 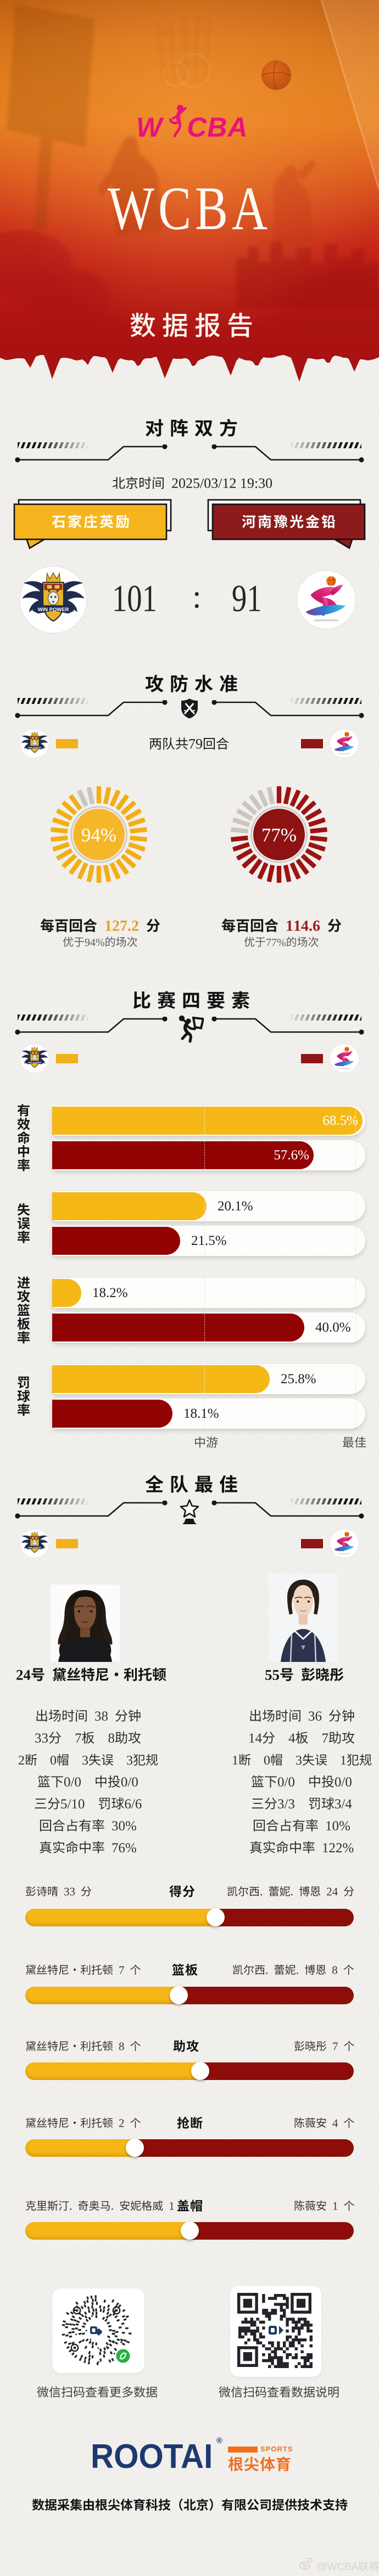 I want to click on svg-text: 94%, so click(x=98, y=836).